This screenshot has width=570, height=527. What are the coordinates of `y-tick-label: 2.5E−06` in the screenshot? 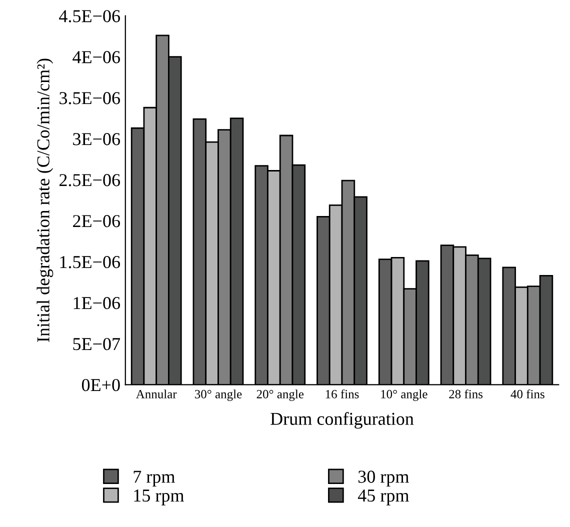 It's located at (89, 180).